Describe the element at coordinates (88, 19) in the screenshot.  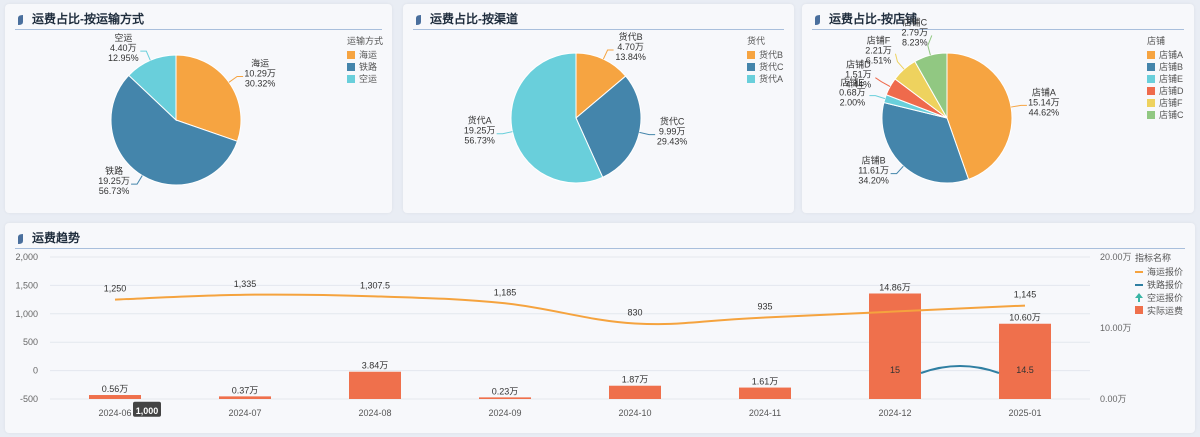
I see `panel-title: 运费占比-按运输方式` at that location.